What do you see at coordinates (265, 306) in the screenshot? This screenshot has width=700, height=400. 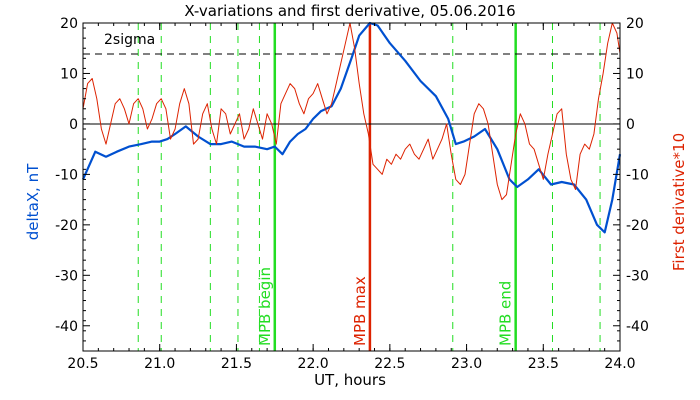 I see `mpb-marker-label: MPB begin` at bounding box center [265, 306].